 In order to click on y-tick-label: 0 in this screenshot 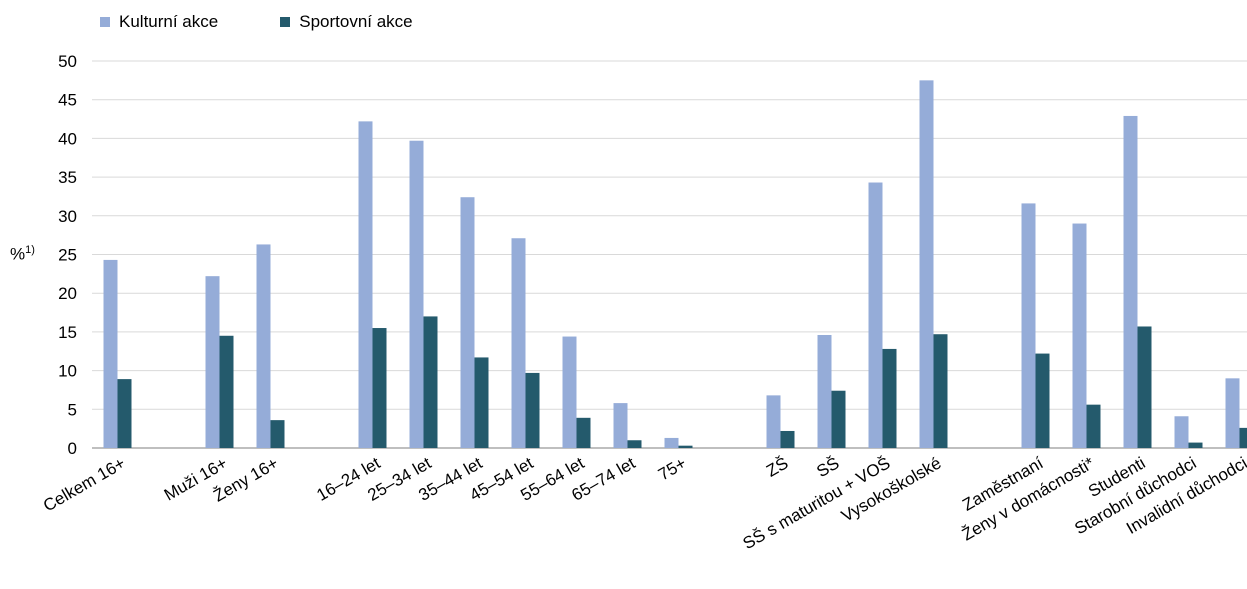, I will do `click(72, 448)`.